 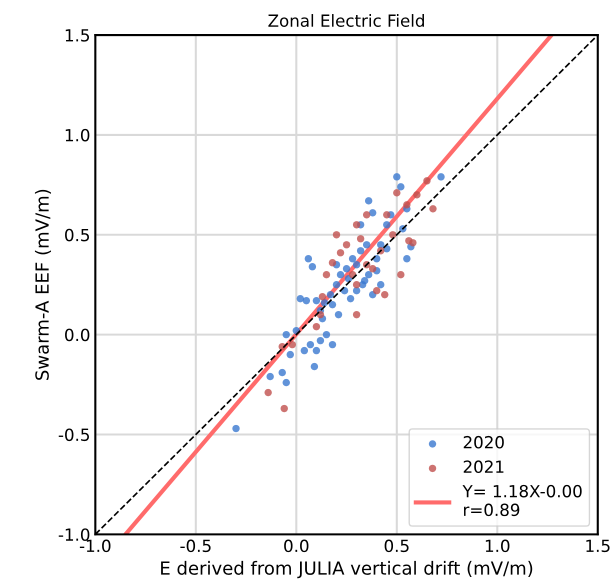 What do you see at coordinates (78, 35) in the screenshot?
I see `y-tick-label: 1.5` at bounding box center [78, 35].